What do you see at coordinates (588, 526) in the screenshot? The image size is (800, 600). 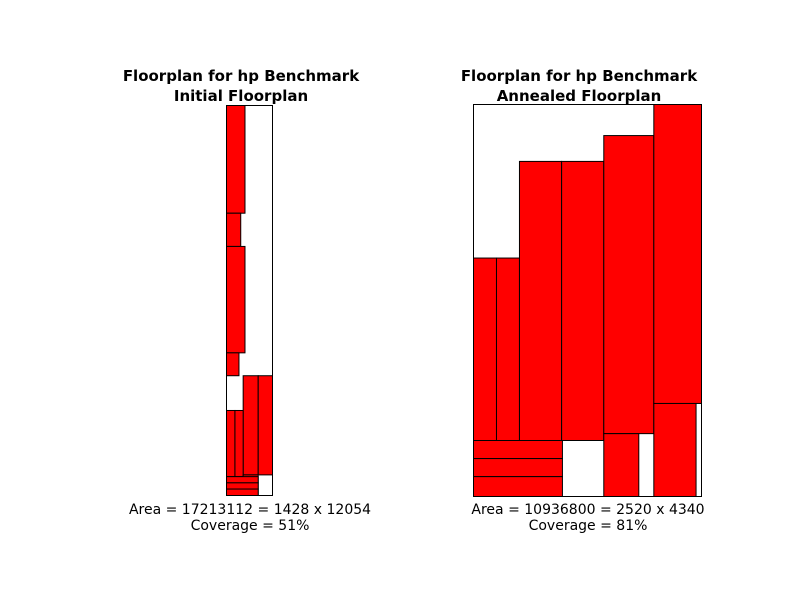 I see `panel-annealed-coverage: Coverage = 81%` at bounding box center [588, 526].